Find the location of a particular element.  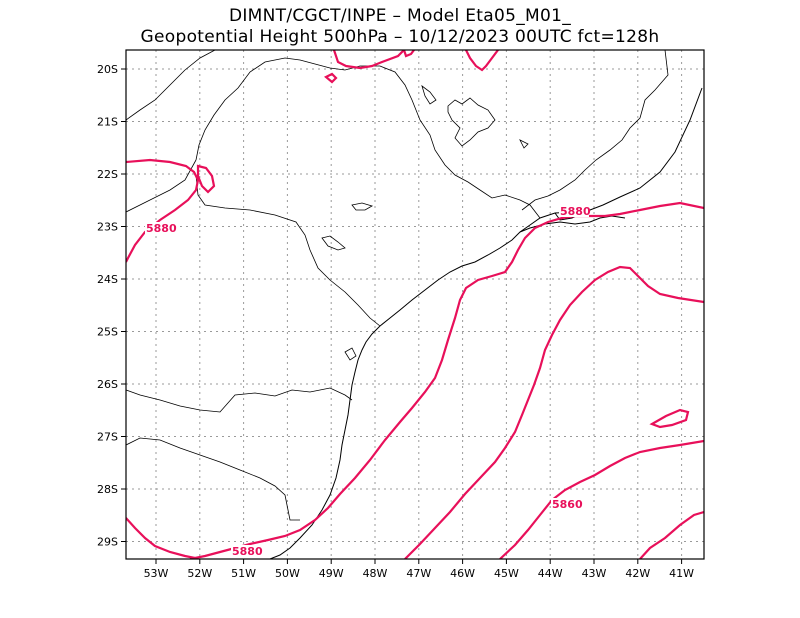

lon-tick-label: 45W is located at coordinates (506, 573).